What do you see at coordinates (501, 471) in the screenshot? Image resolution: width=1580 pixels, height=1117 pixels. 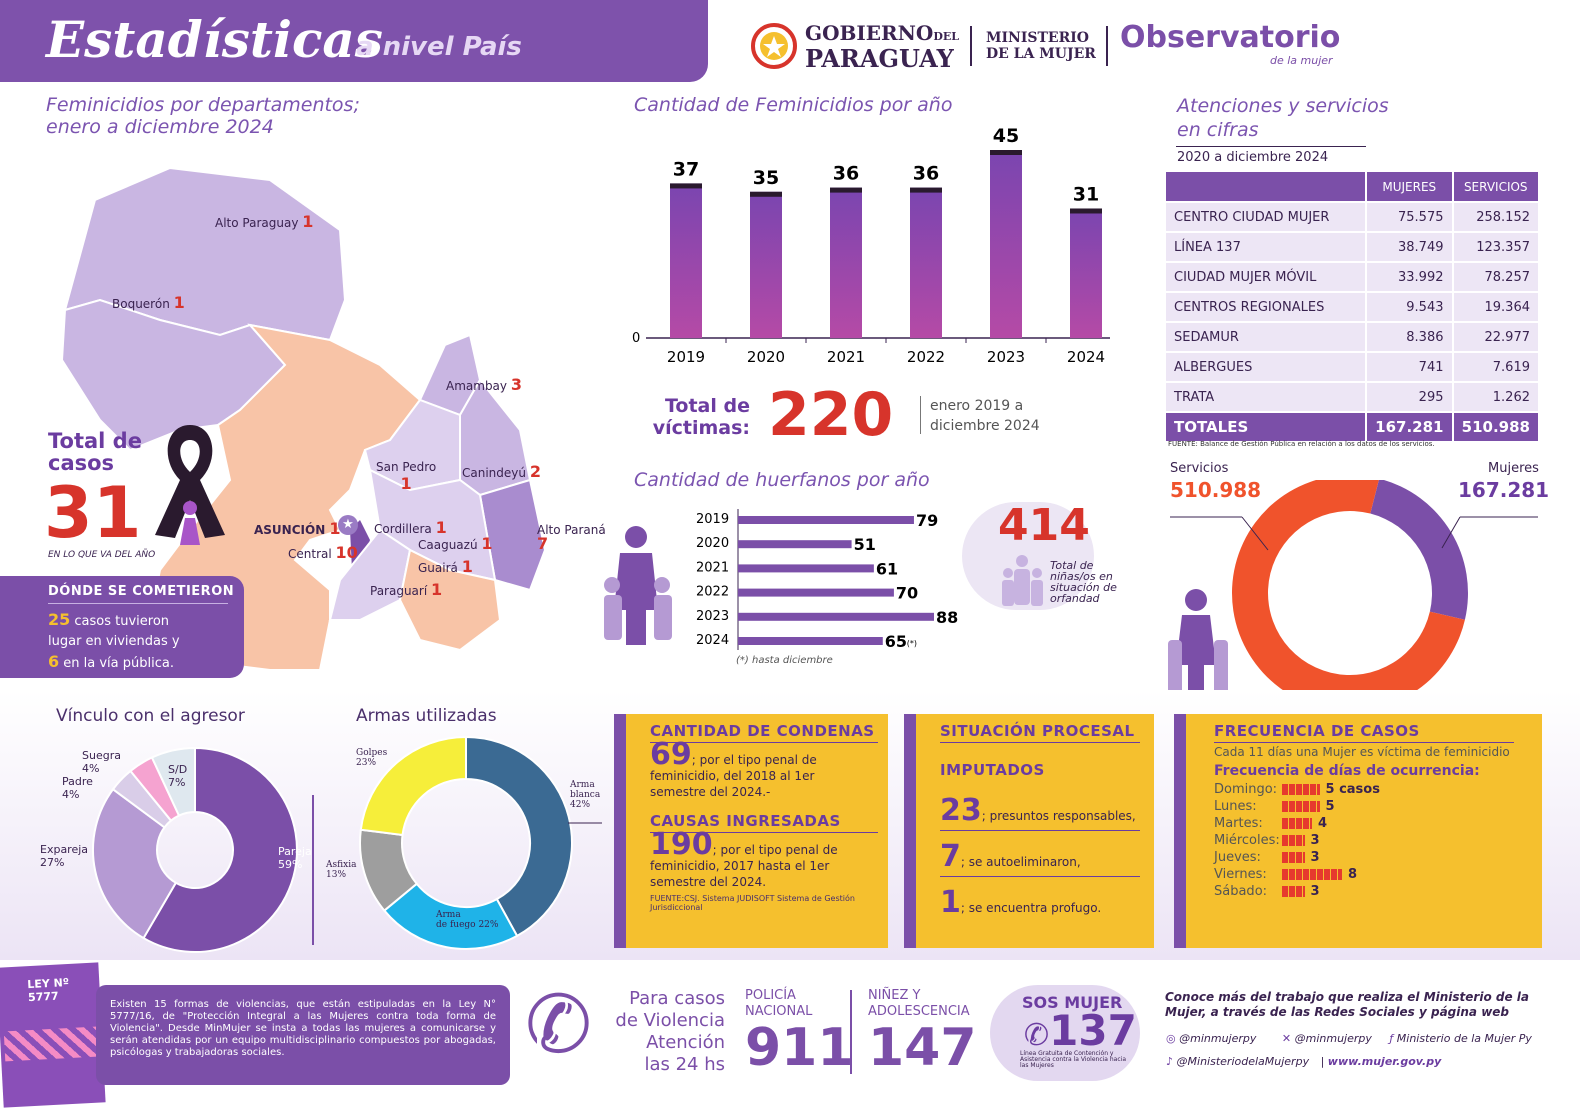 I see `dept-canindeyu: Canindeyú 2` at bounding box center [501, 471].